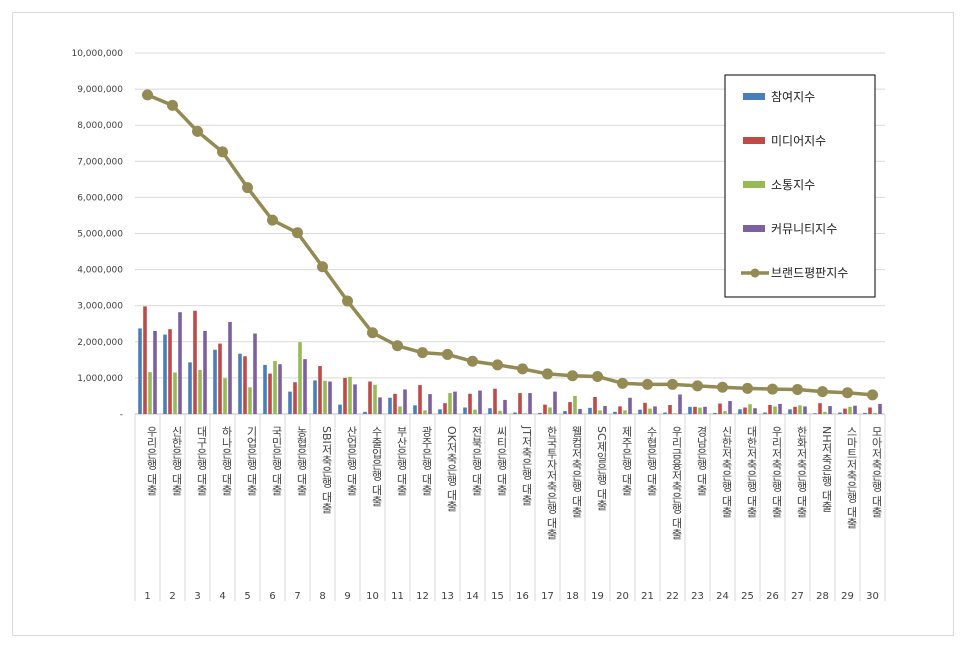  What do you see at coordinates (100, 235) in the screenshot?
I see `y-tick-label: 5,000,000` at bounding box center [100, 235].